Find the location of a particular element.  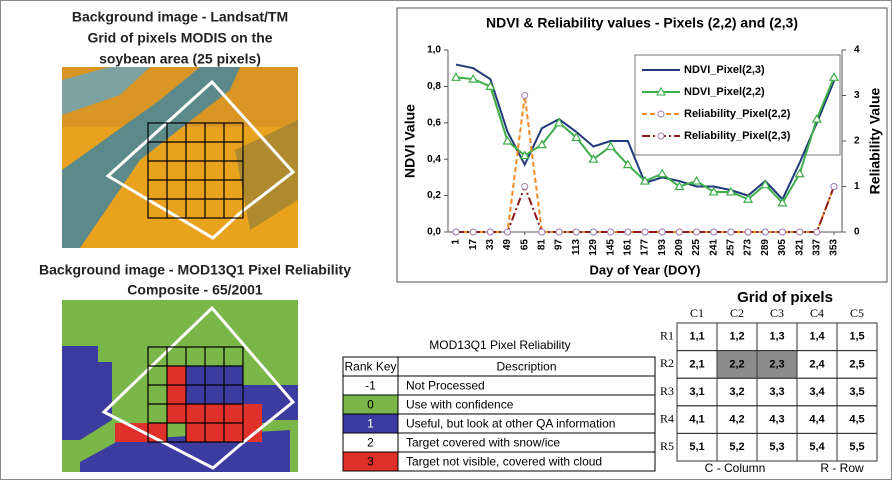

rank-key: 2 is located at coordinates (370, 443).